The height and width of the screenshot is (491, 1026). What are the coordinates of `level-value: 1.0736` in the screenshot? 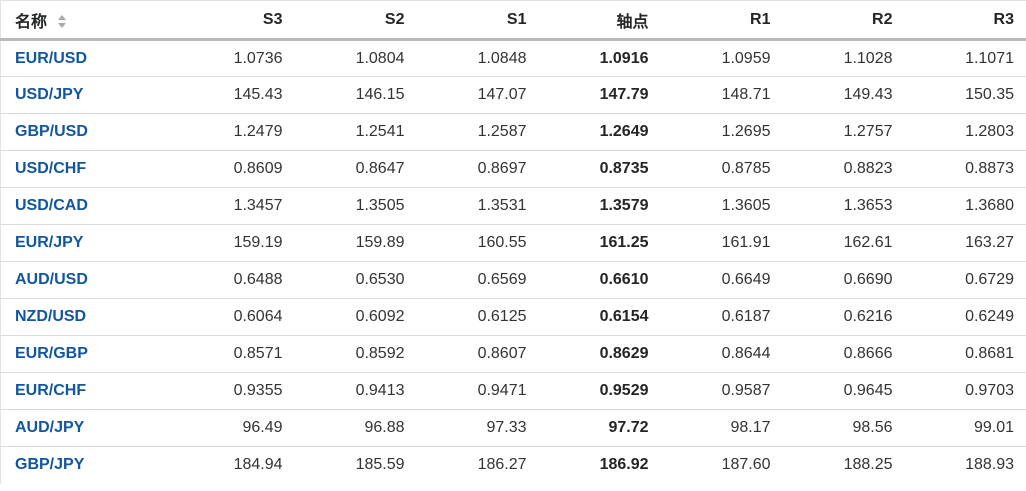 It's located at (258, 58).